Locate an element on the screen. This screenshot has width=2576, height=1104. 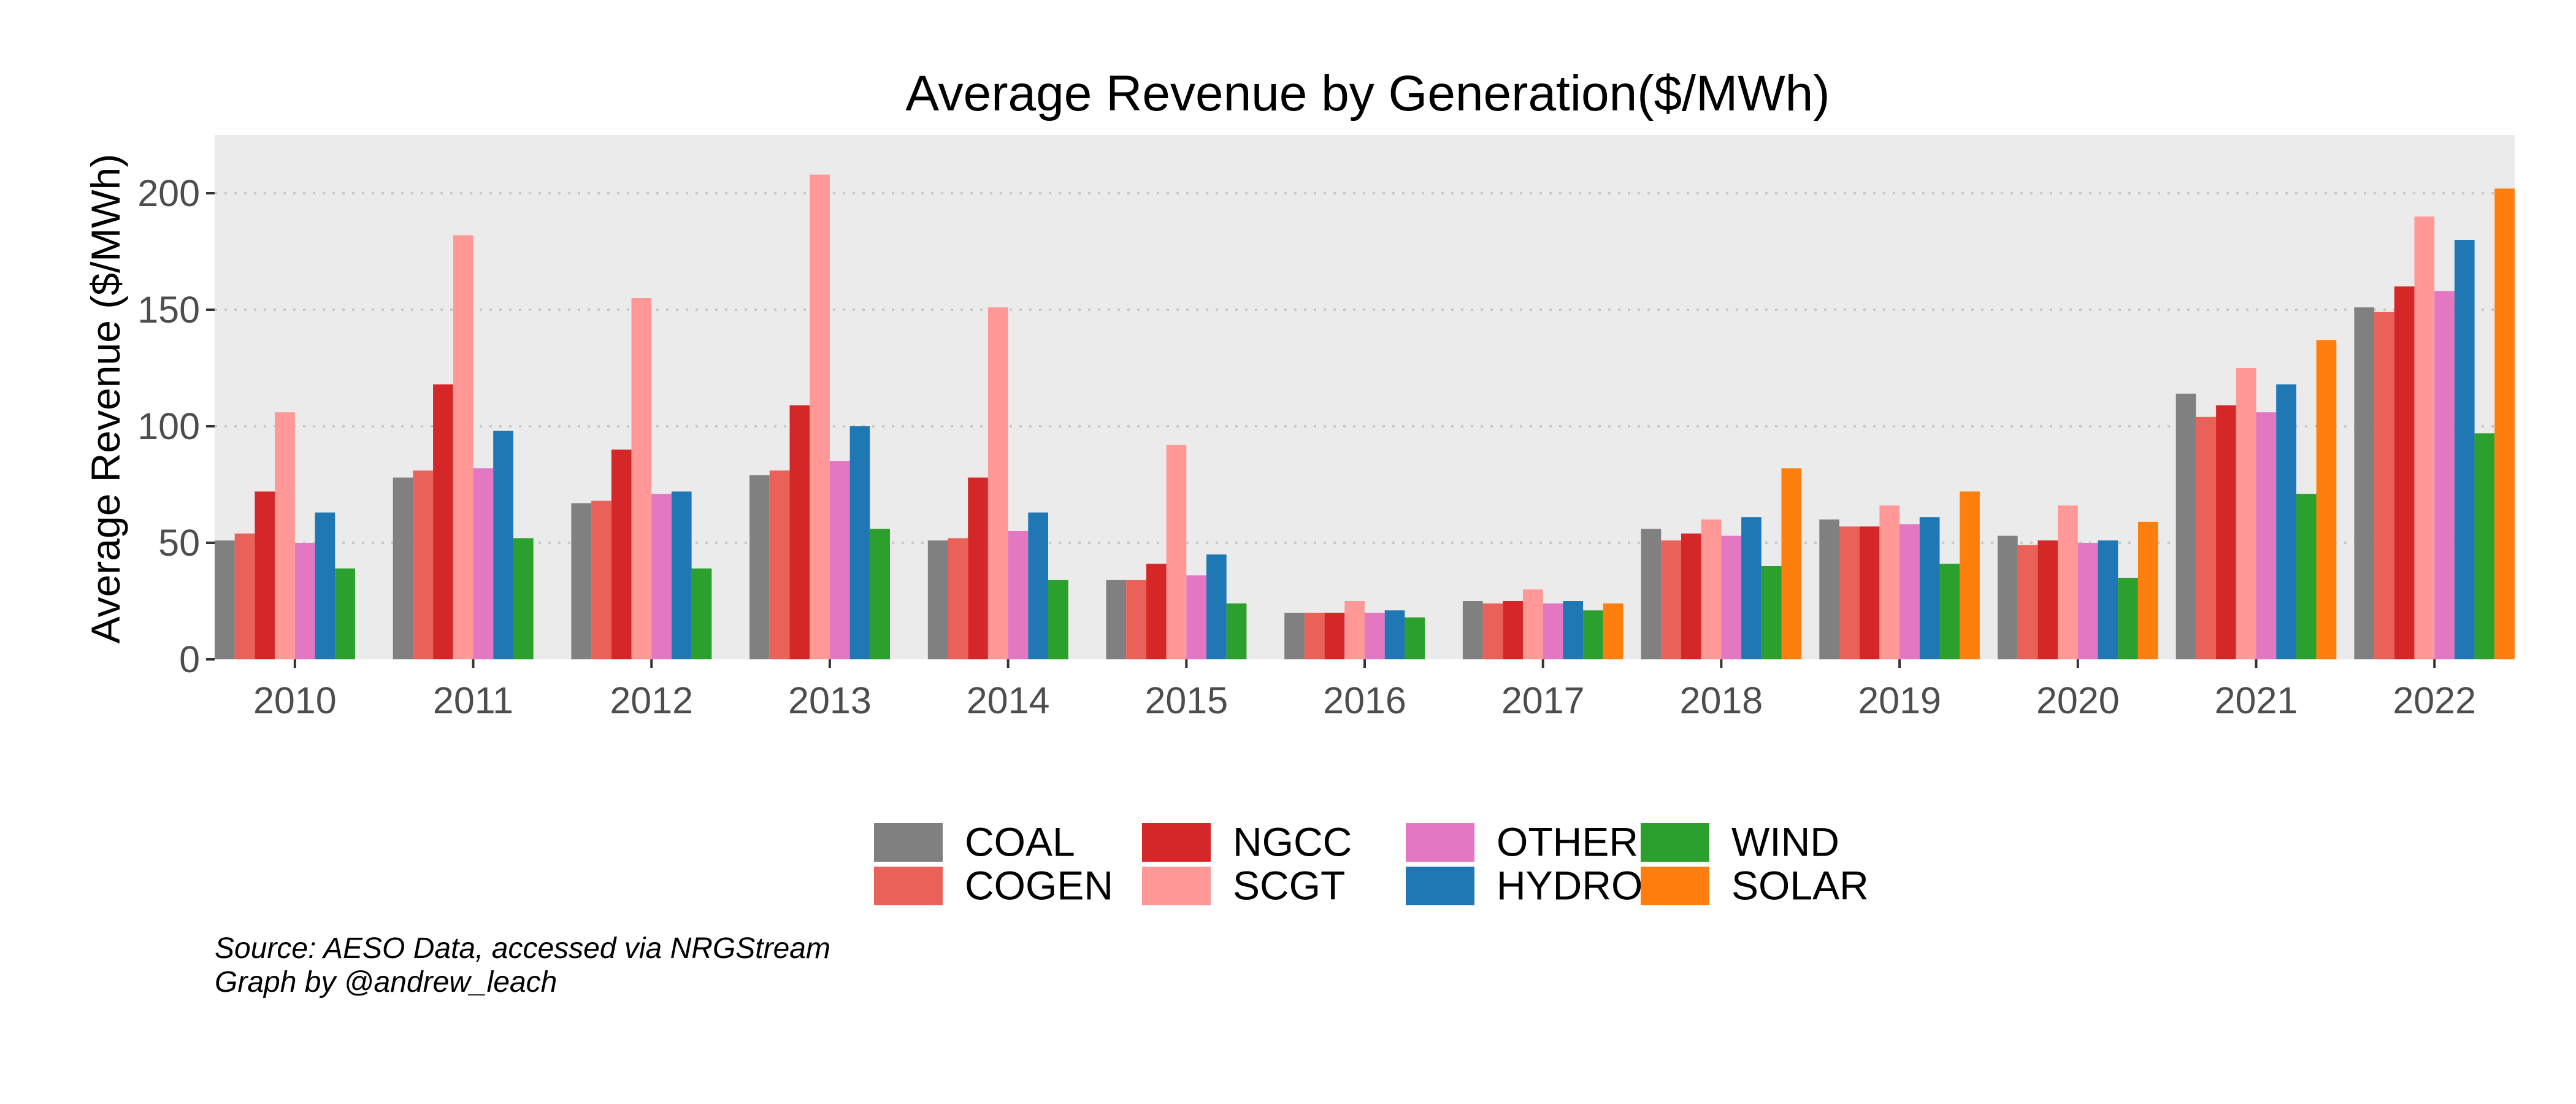
legend-label-hydro: HYDRO is located at coordinates (1570, 885).